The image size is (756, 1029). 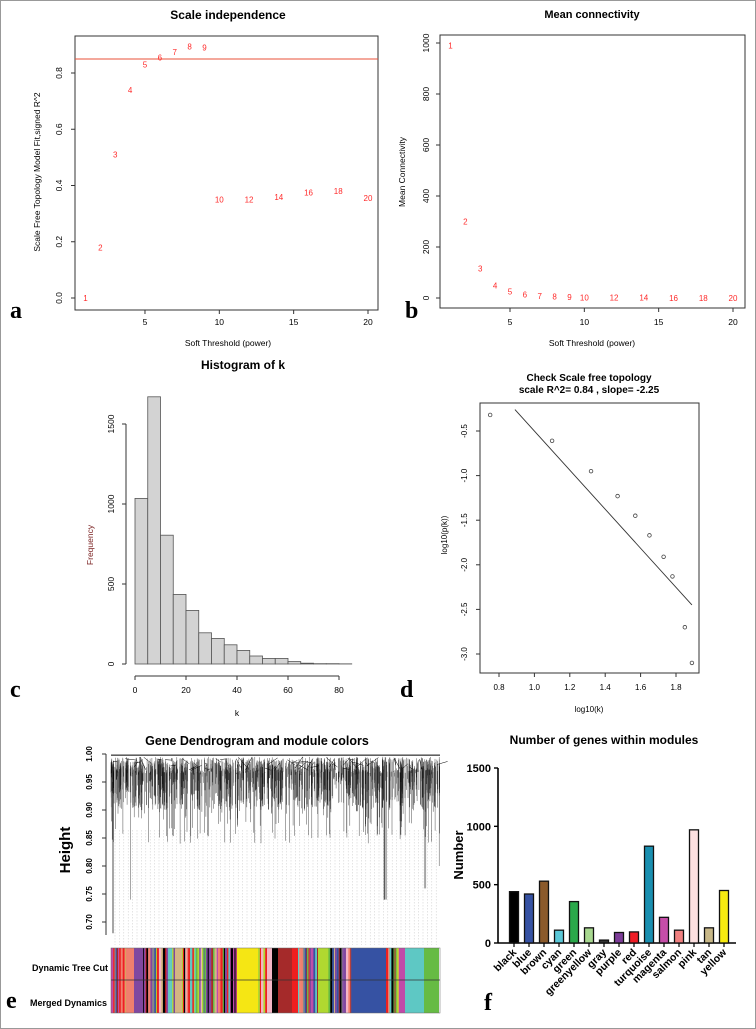 What do you see at coordinates (641, 687) in the screenshot?
I see `panel-d-xtick-label: 1.6` at bounding box center [641, 687].